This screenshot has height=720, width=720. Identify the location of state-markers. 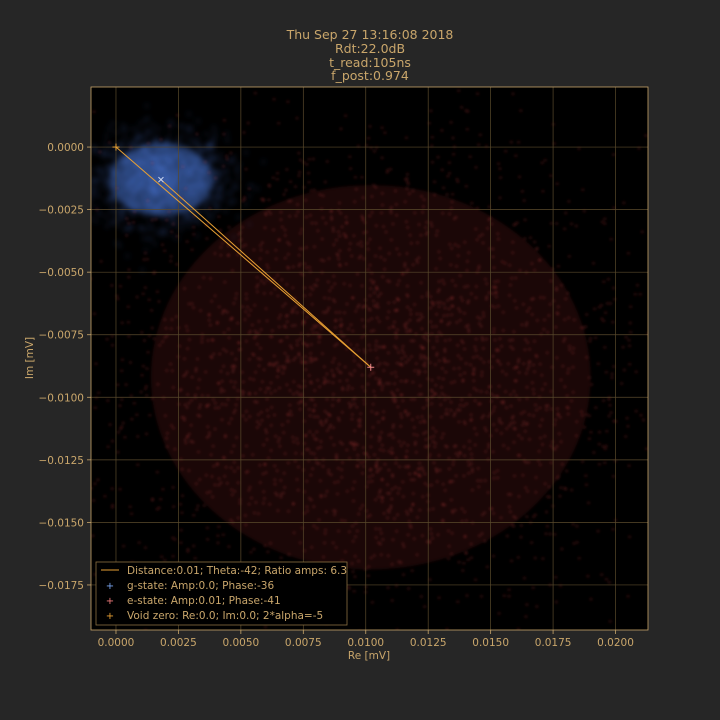
(243, 257).